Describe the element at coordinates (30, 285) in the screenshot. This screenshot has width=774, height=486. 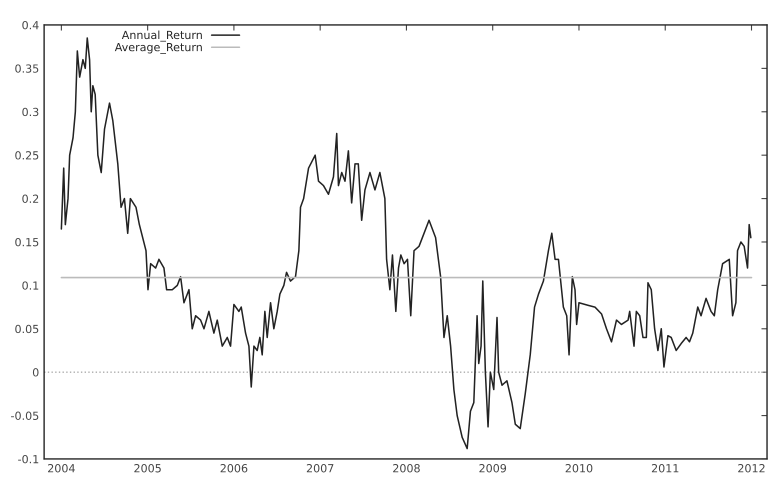
I see `y-tick-label: 0.1` at that location.